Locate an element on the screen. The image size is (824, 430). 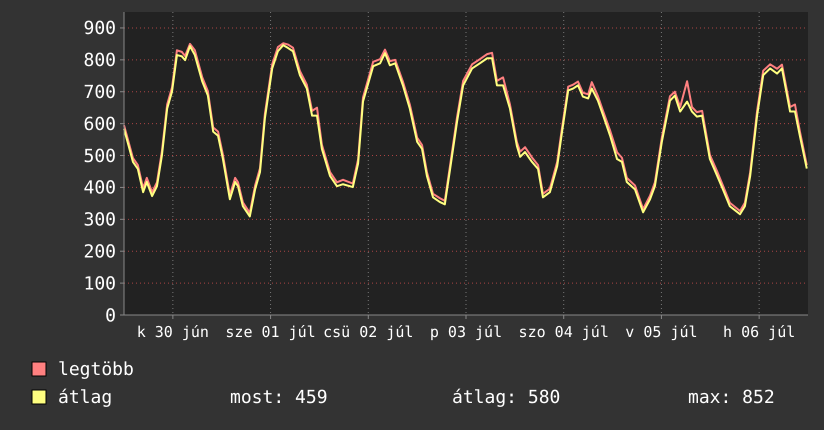
y-tick-label: 600 is located at coordinates (99, 124).